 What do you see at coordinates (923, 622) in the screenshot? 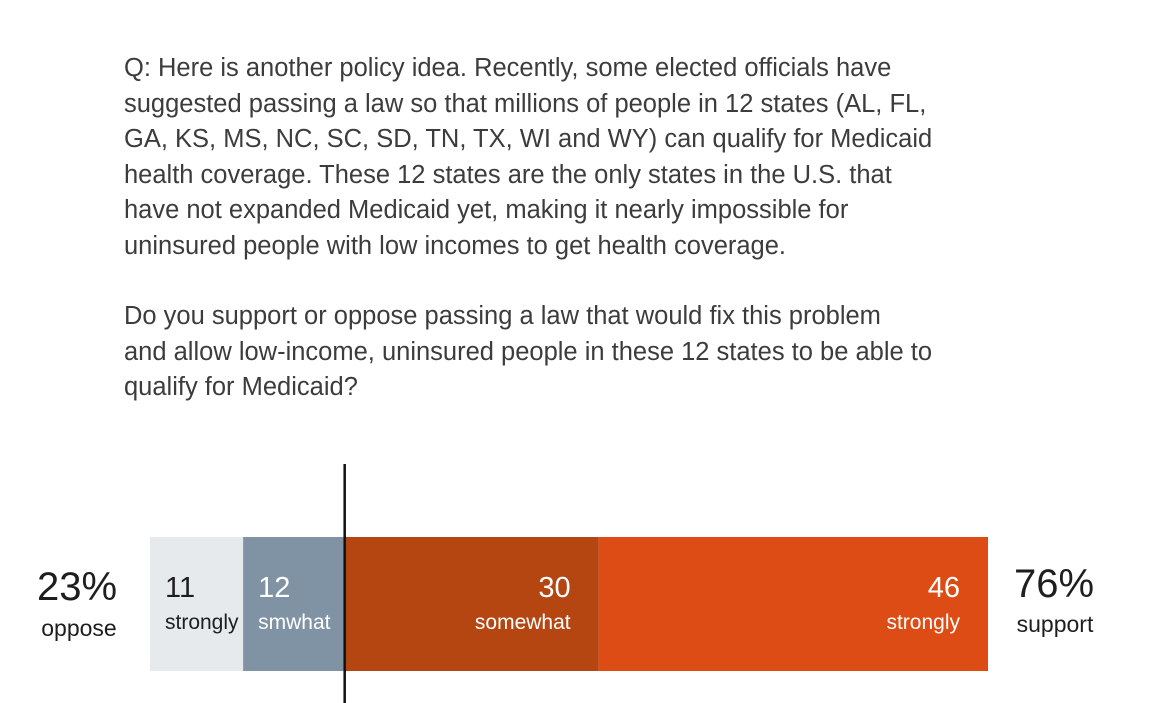
I see `segment-label-support-strongly: strongly` at bounding box center [923, 622].